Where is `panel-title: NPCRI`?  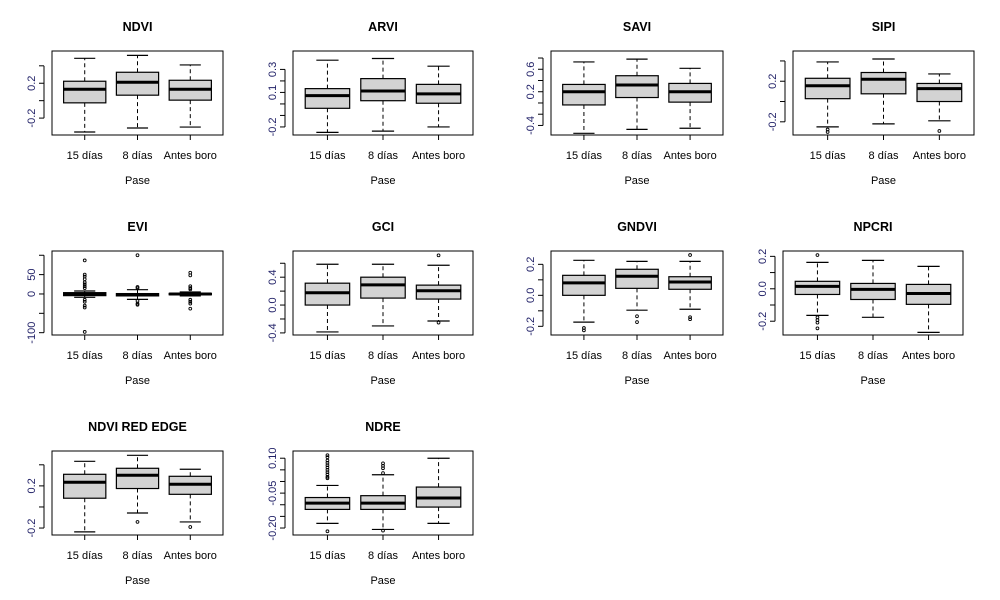 panel-title: NPCRI is located at coordinates (873, 227).